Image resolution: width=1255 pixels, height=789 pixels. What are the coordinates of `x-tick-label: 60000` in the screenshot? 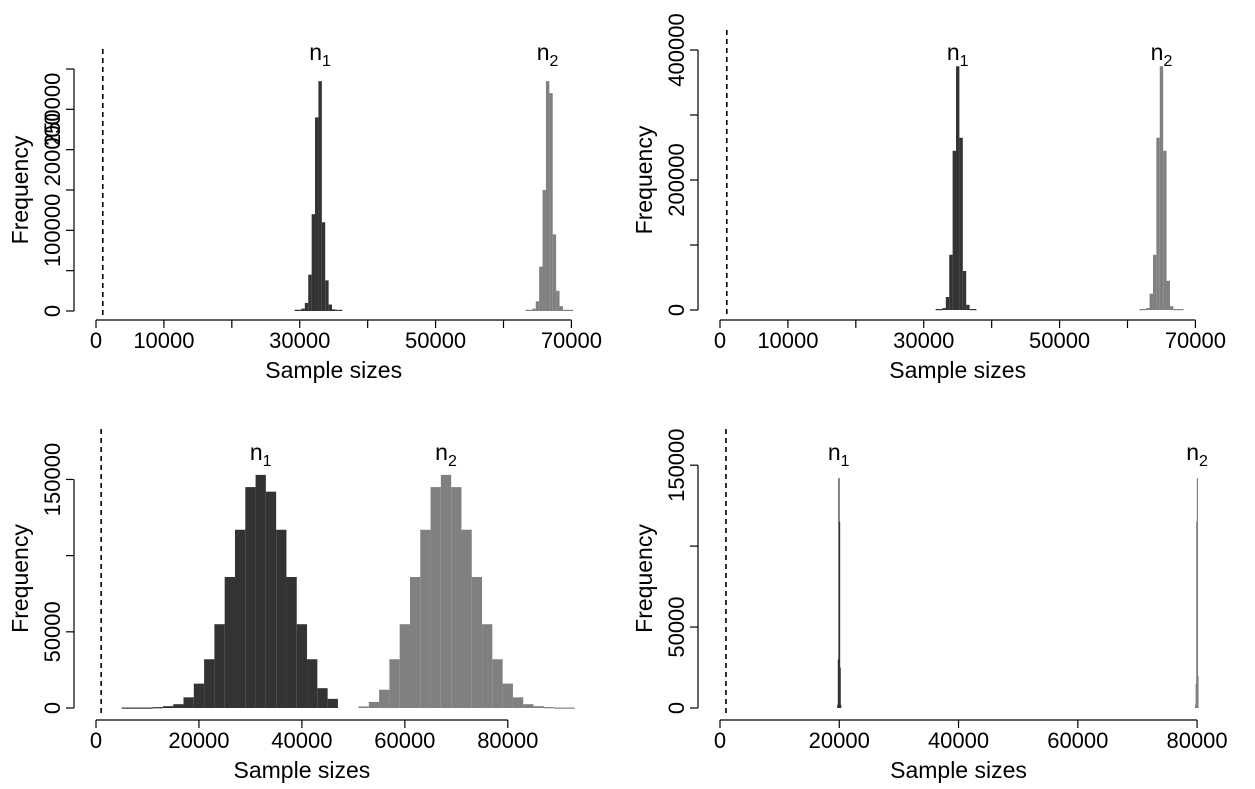 It's located at (1077, 740).